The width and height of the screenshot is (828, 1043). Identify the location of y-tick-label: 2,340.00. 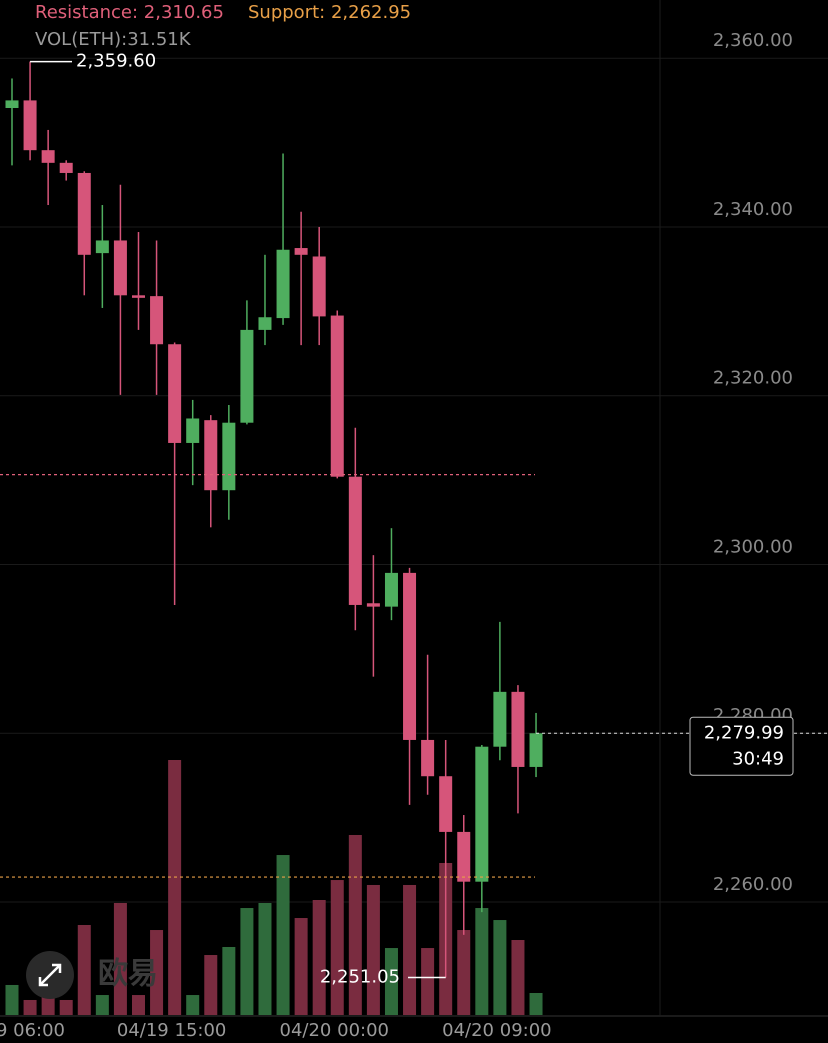
(753, 209).